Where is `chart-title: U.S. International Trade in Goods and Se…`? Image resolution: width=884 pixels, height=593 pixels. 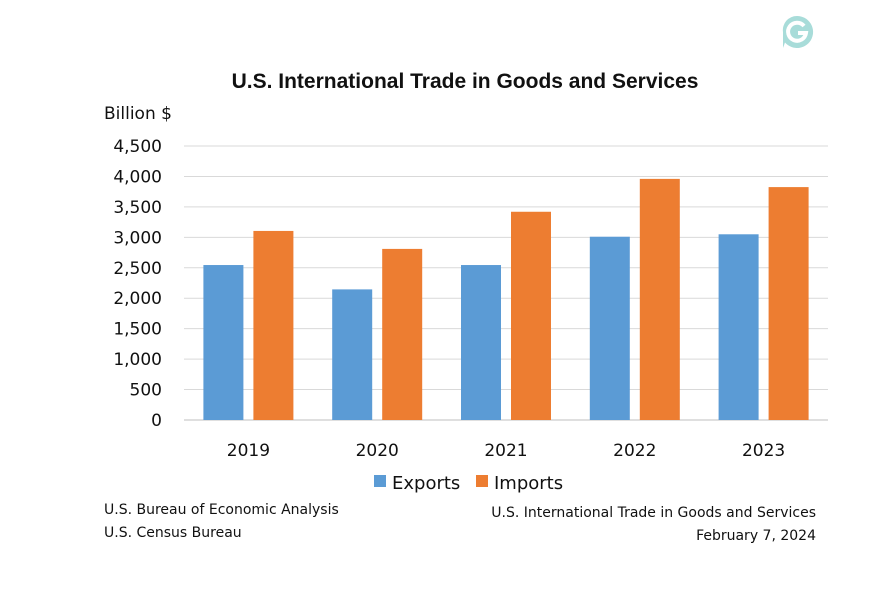
chart-title: U.S. International Trade in Goods and Se… is located at coordinates (465, 81).